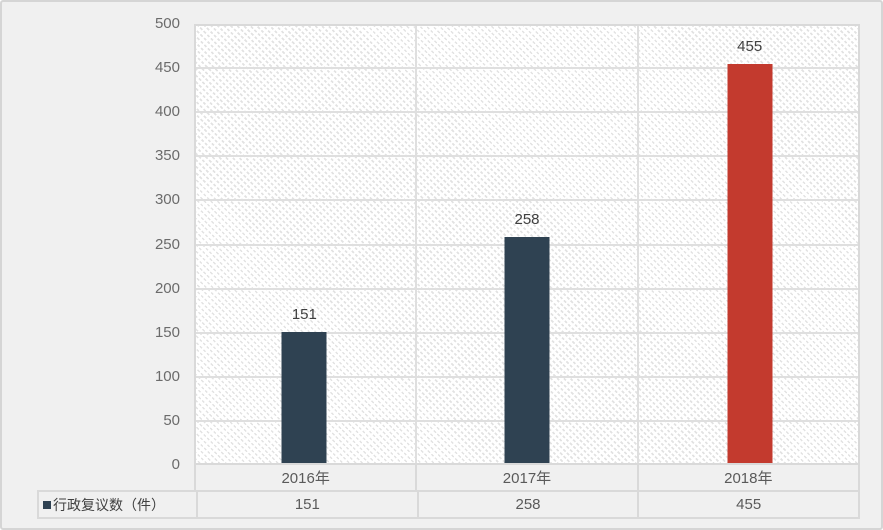  What do you see at coordinates (175, 464) in the screenshot?
I see `y-tick-label: 0` at bounding box center [175, 464].